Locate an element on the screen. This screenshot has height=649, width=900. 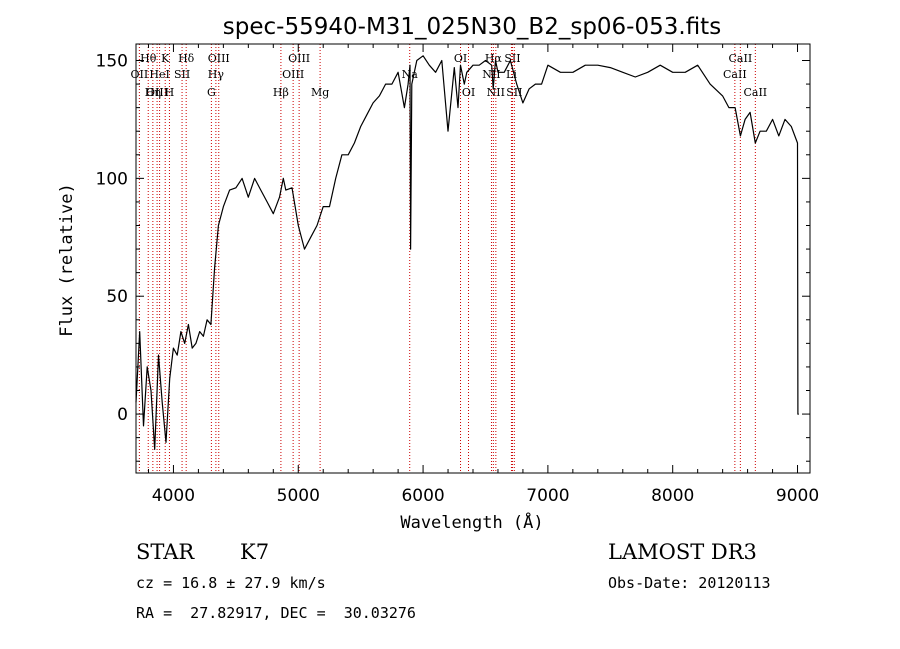
spectral-line-label: H is located at coordinates (170, 92).